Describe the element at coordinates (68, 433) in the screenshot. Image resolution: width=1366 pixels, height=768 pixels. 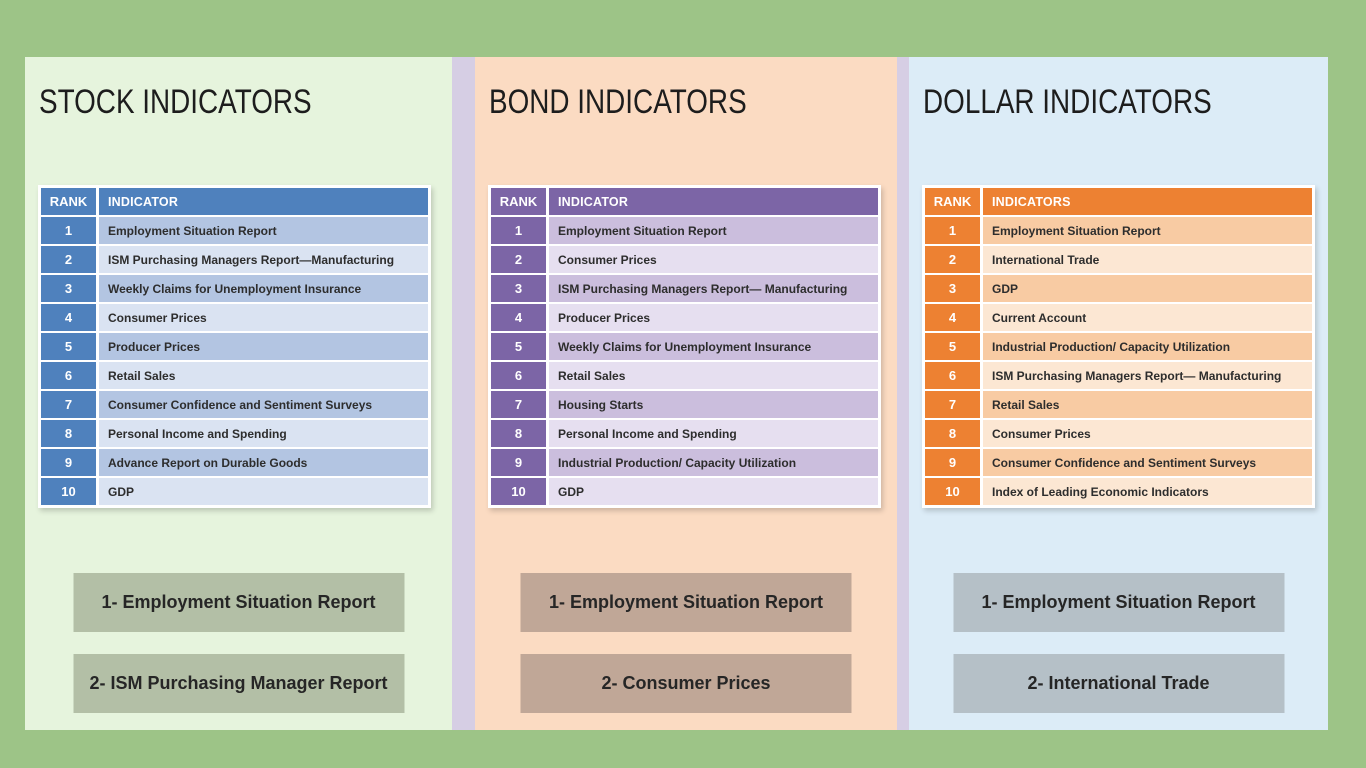
I see `rank-cell: 8` at that location.